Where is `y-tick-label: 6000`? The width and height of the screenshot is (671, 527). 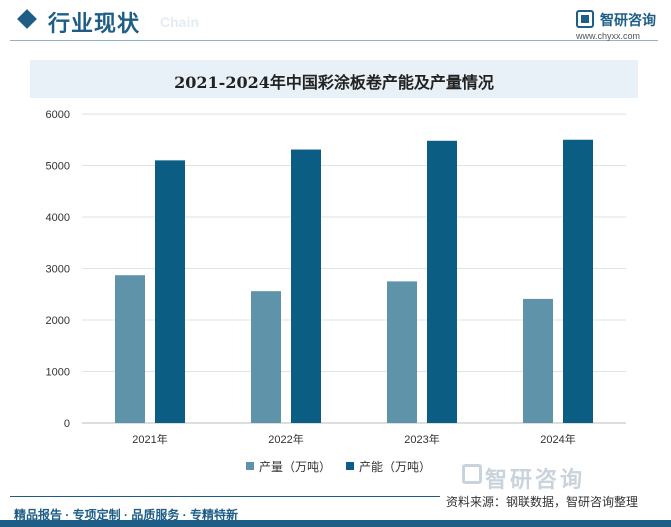 y-tick-label: 6000 is located at coordinates (58, 115).